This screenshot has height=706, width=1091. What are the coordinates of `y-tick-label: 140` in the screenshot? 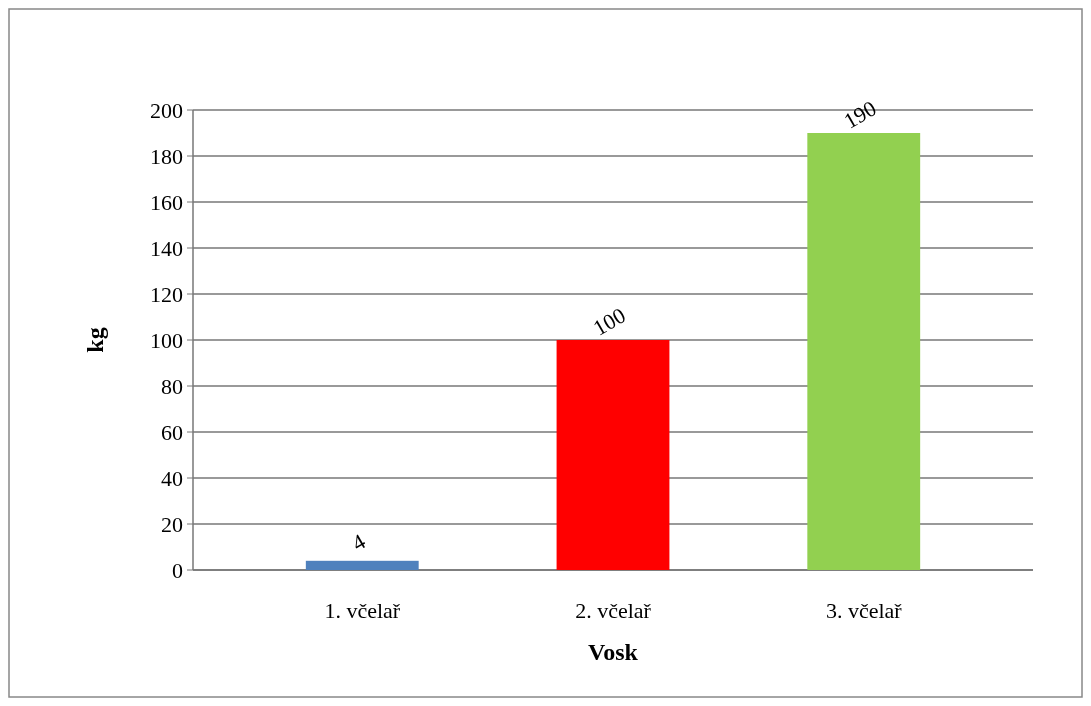 It's located at (166, 248).